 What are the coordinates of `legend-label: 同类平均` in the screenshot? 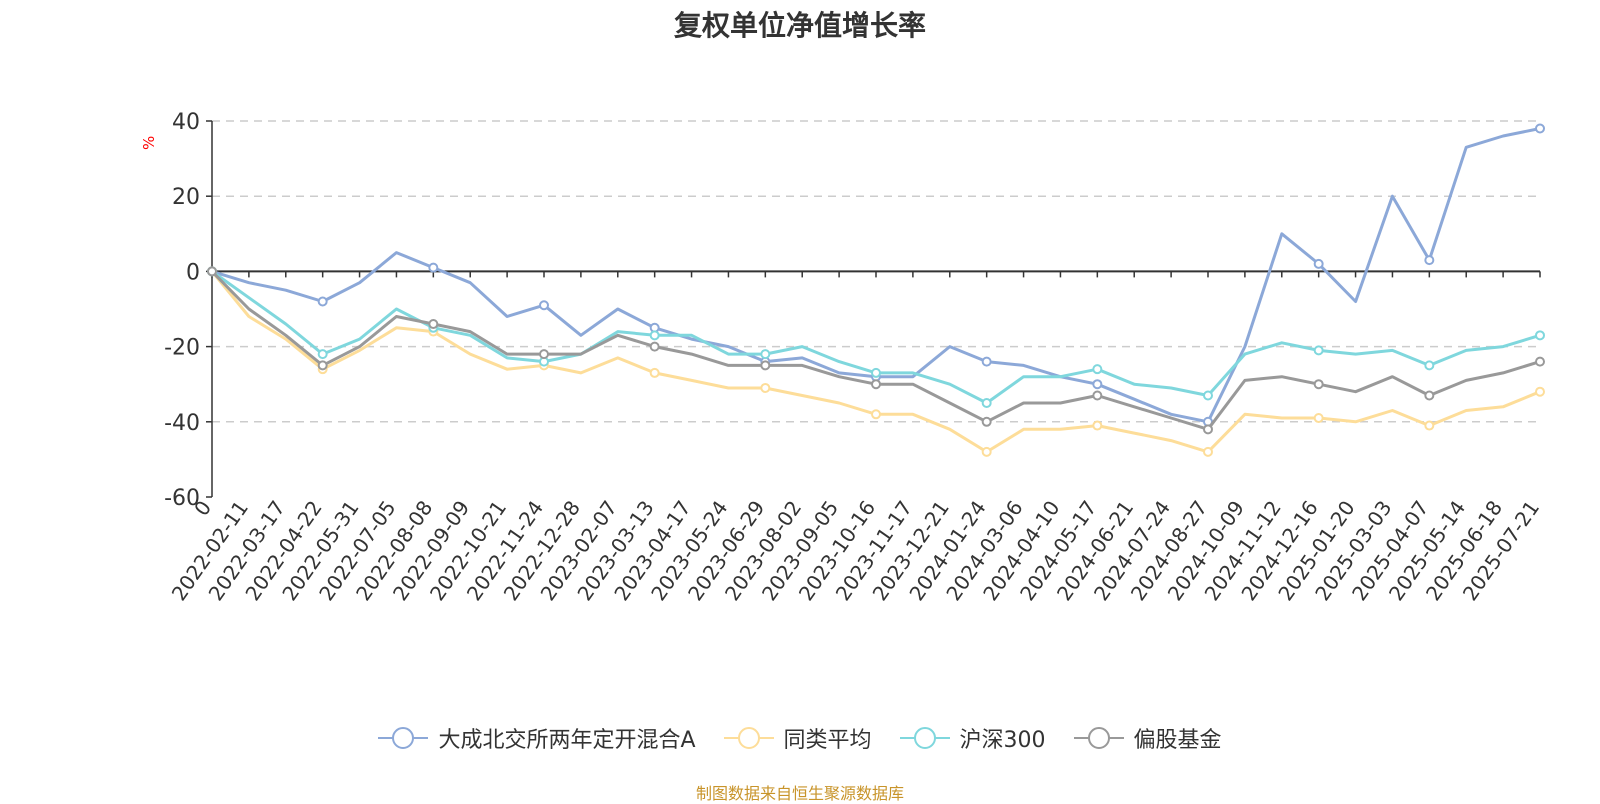 It's located at (827, 740).